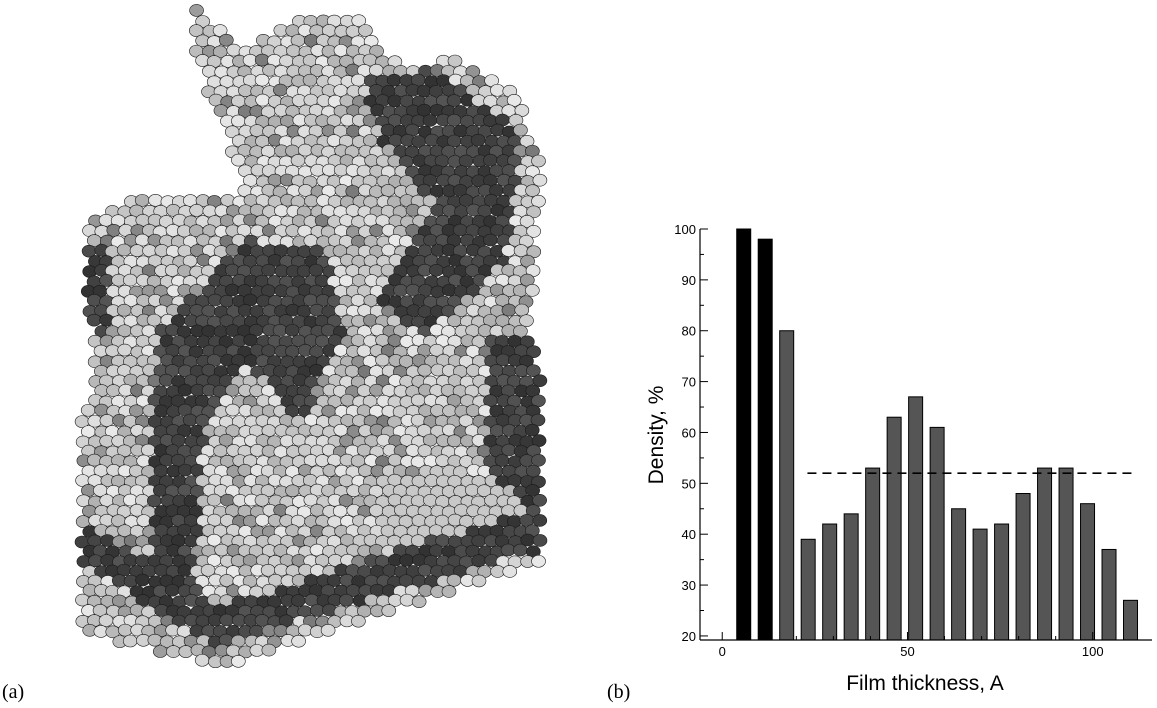  What do you see at coordinates (907, 651) in the screenshot?
I see `x-tick-label: 50` at bounding box center [907, 651].